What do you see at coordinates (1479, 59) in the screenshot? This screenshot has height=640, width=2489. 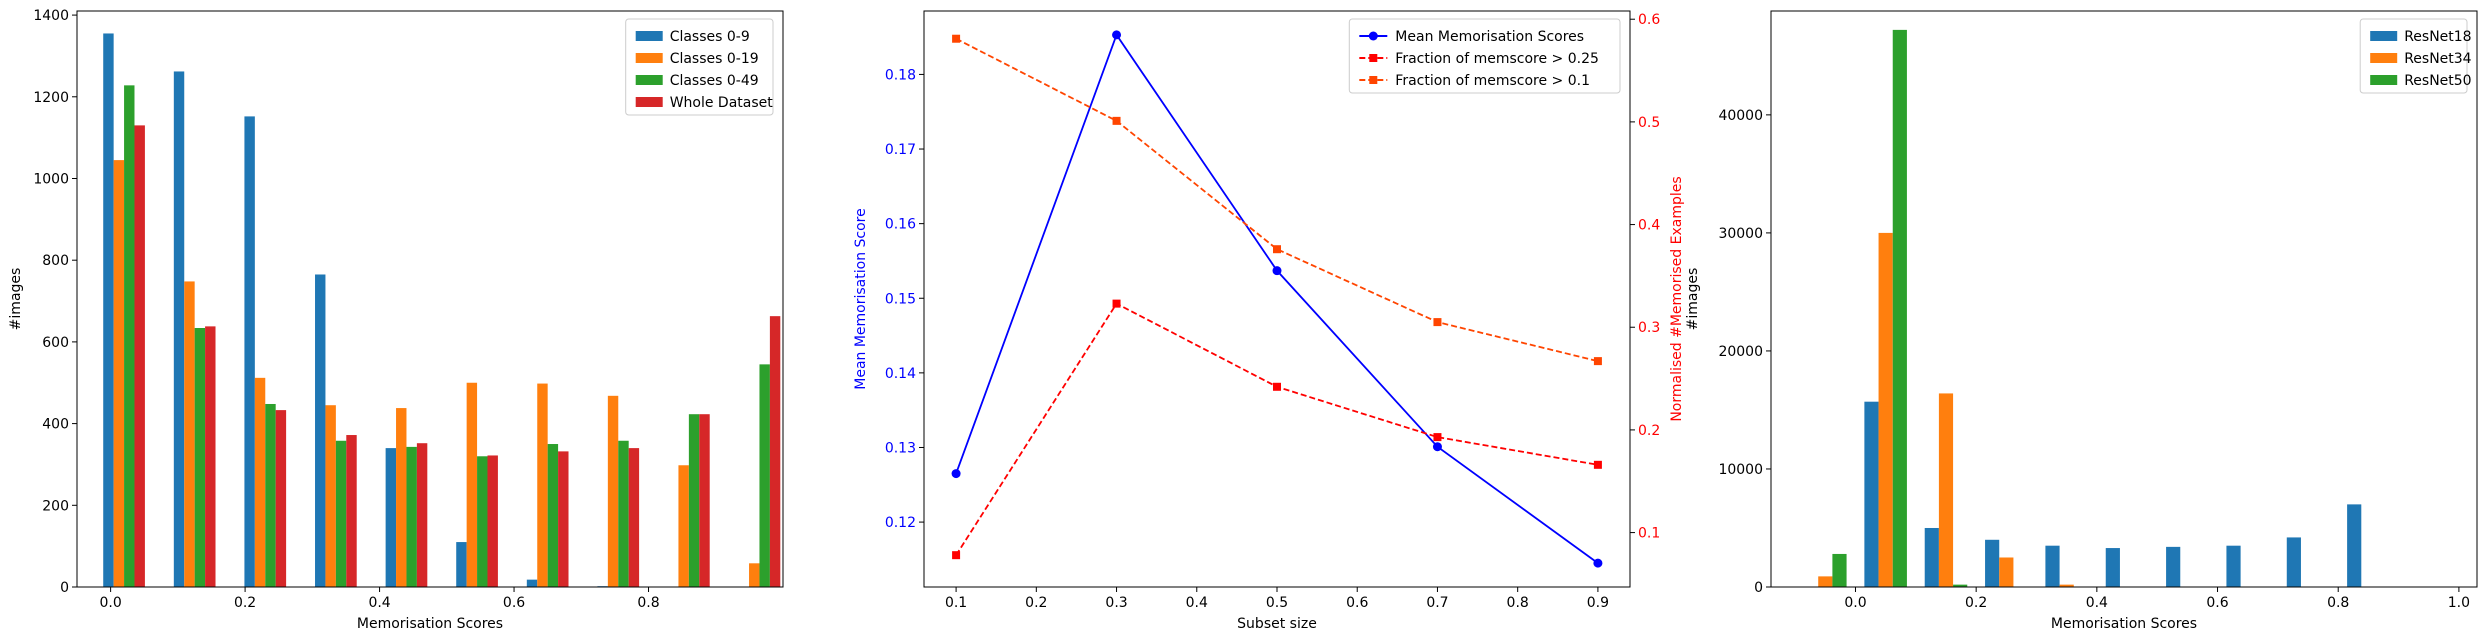 I see `legend-item: Fraction of memscore > 0.25` at bounding box center [1479, 59].